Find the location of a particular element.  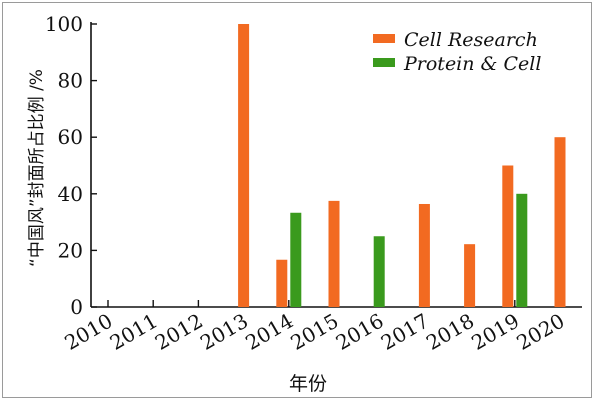

legend-label-cell-research: Cell Research is located at coordinates (471, 40).